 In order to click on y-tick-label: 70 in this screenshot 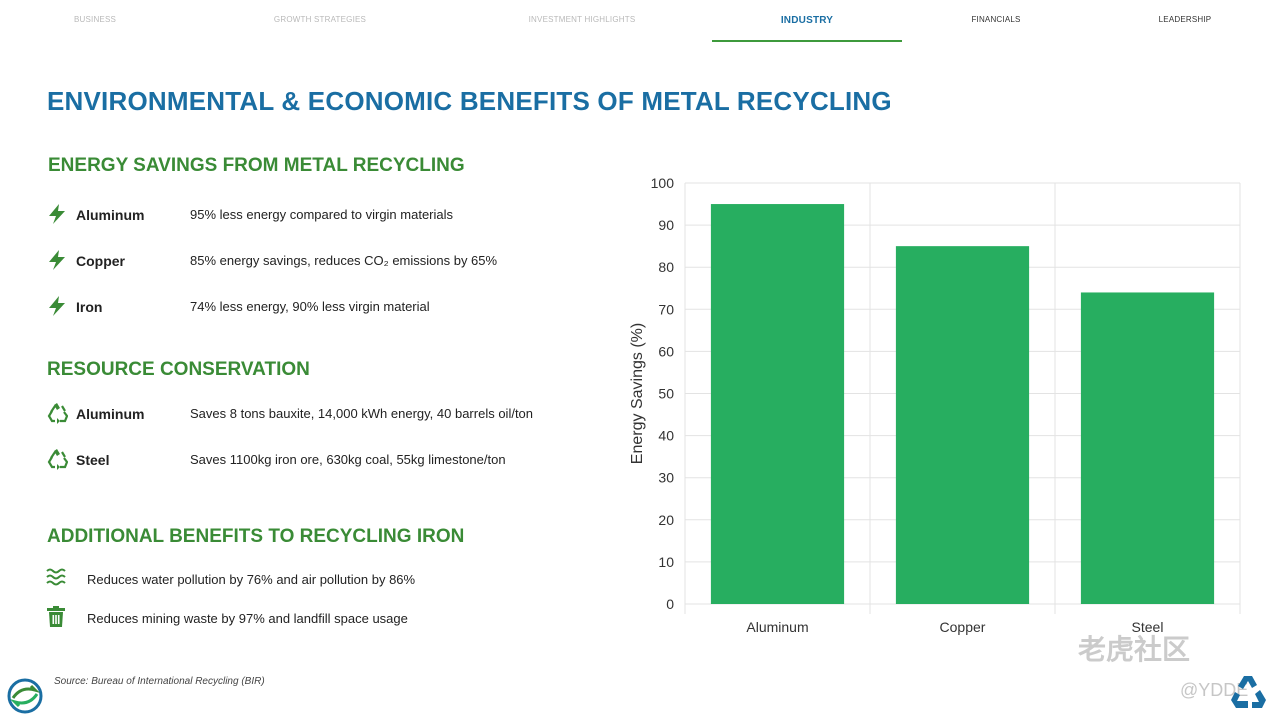, I will do `click(666, 309)`.